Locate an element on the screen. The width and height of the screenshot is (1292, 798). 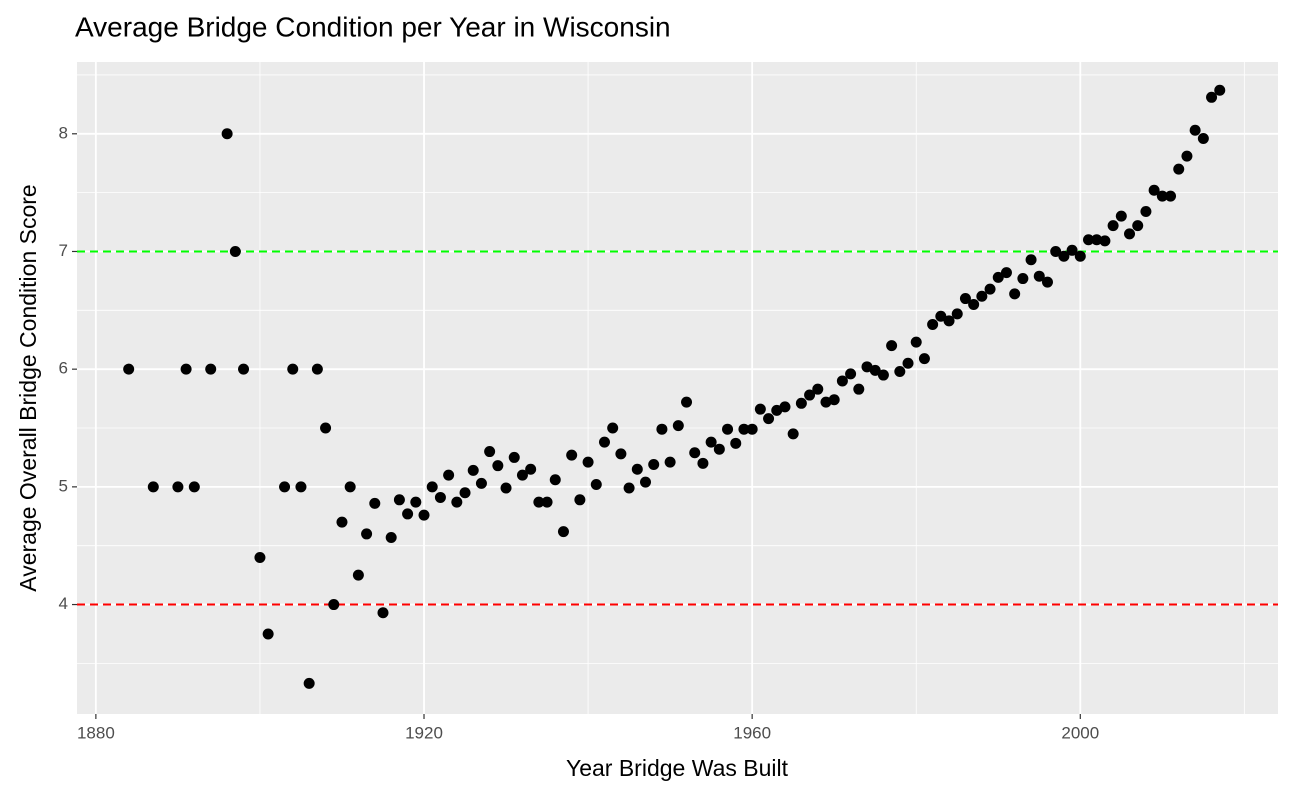
y-tick-label: 5 is located at coordinates (63, 485).